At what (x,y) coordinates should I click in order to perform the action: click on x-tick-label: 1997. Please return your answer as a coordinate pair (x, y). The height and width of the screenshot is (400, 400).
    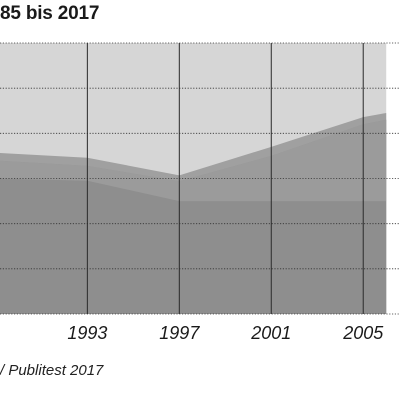
    Looking at the image, I should click on (179, 333).